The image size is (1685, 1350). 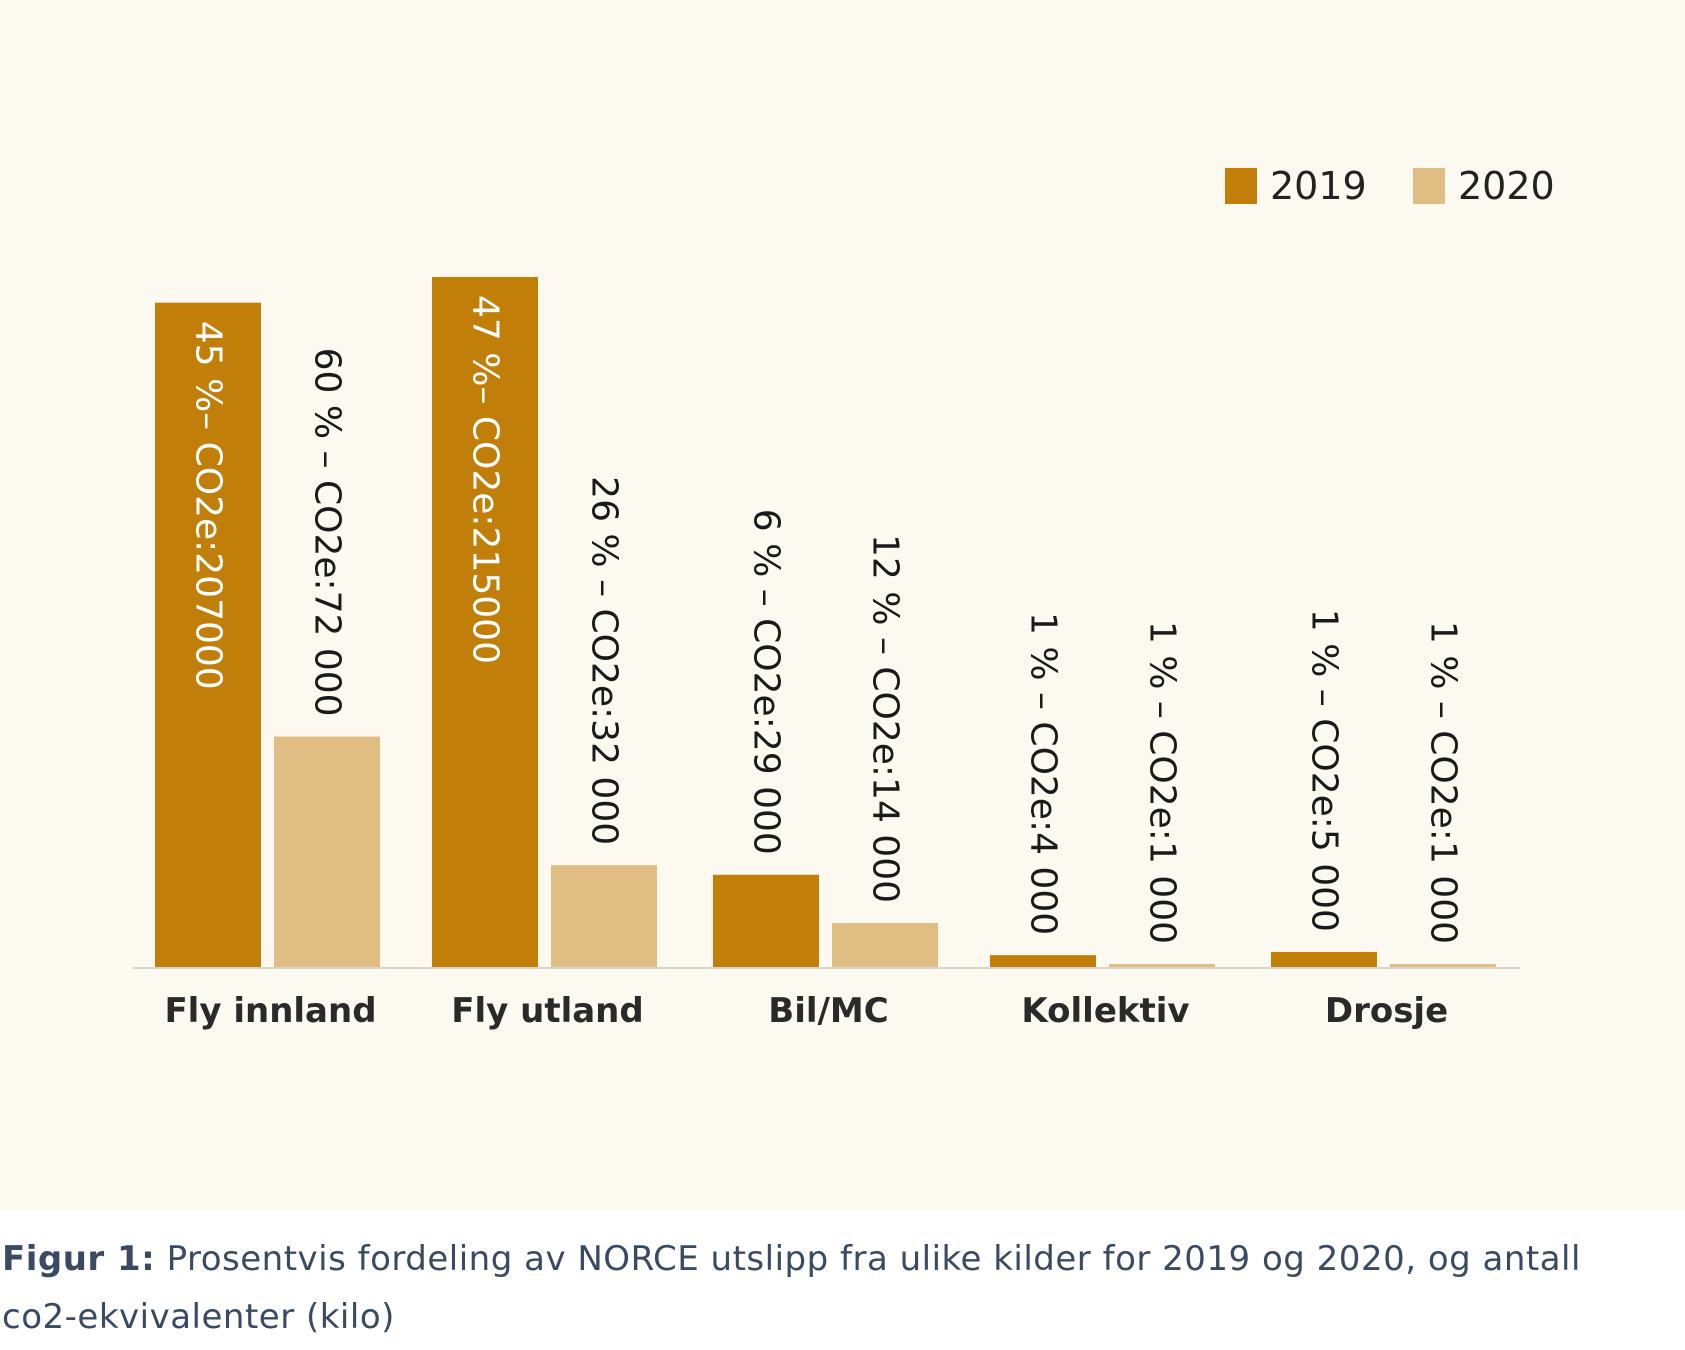 What do you see at coordinates (1386, 1011) in the screenshot?
I see `category-label-drosje: Drosje` at bounding box center [1386, 1011].